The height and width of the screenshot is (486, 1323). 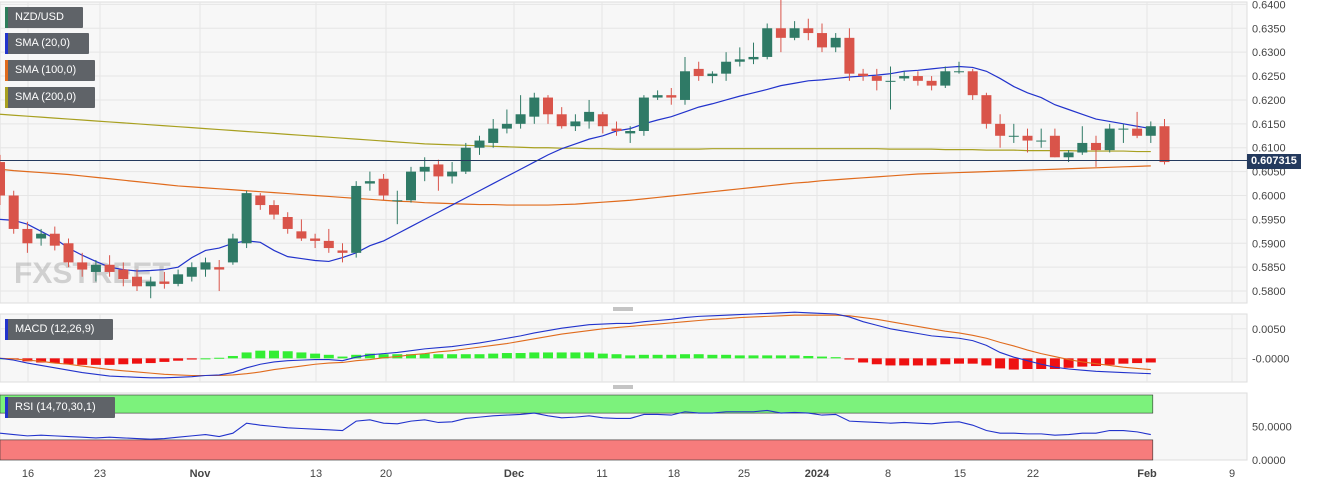 I want to click on price-tick-label: 0.6050, so click(x=1269, y=173).